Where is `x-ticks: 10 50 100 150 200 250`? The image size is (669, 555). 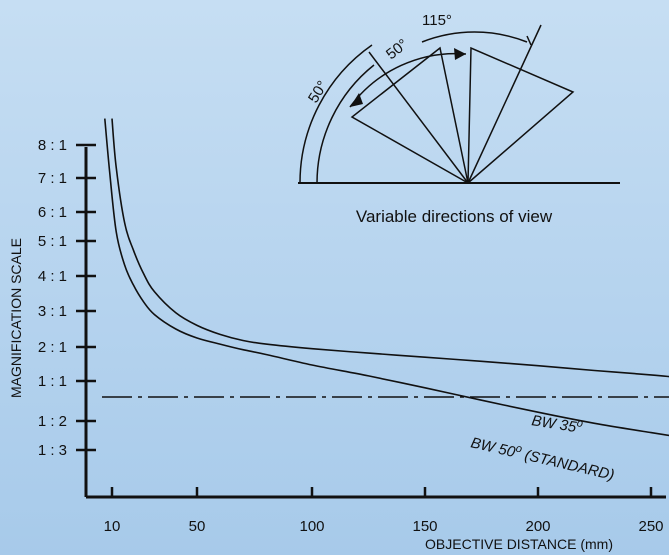
x-ticks: 10 50 100 150 200 250 is located at coordinates (384, 511).